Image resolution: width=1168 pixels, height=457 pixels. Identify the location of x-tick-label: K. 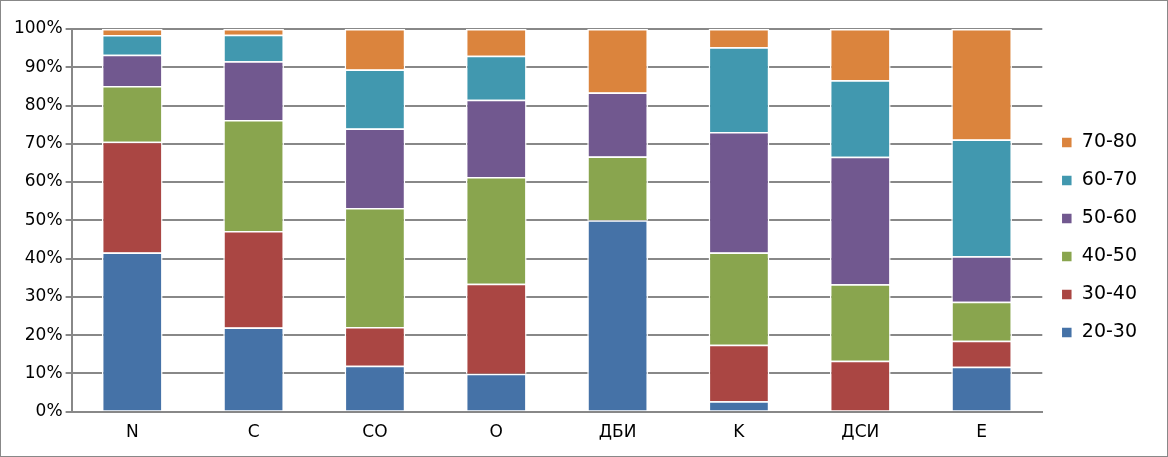
(739, 431).